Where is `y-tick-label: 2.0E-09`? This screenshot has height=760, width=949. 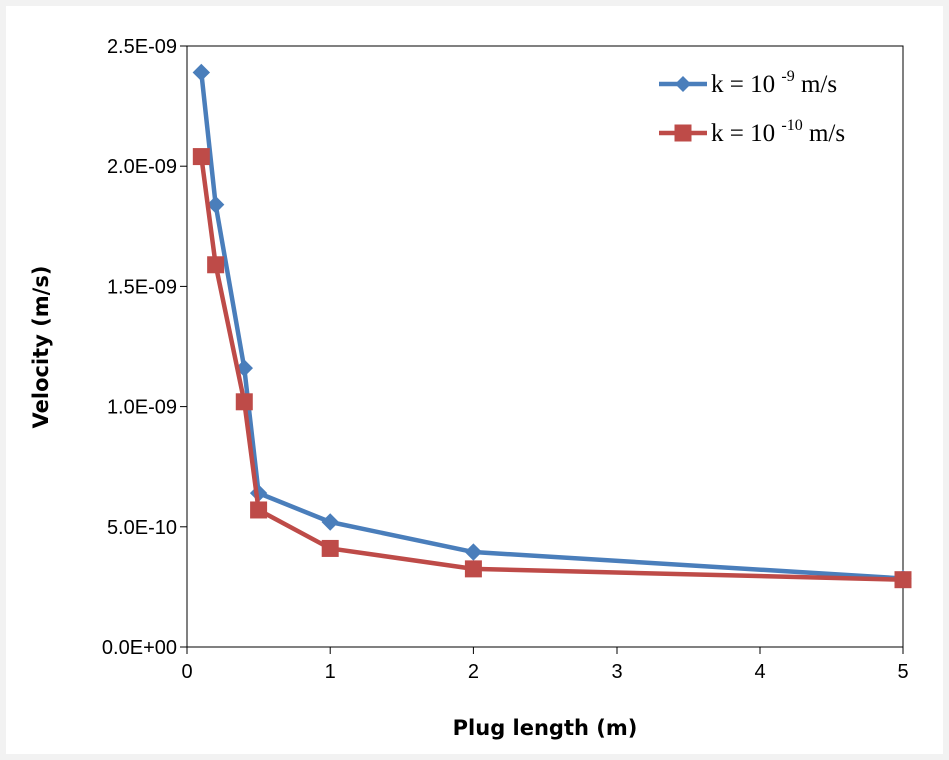
y-tick-label: 2.0E-09 is located at coordinates (142, 167).